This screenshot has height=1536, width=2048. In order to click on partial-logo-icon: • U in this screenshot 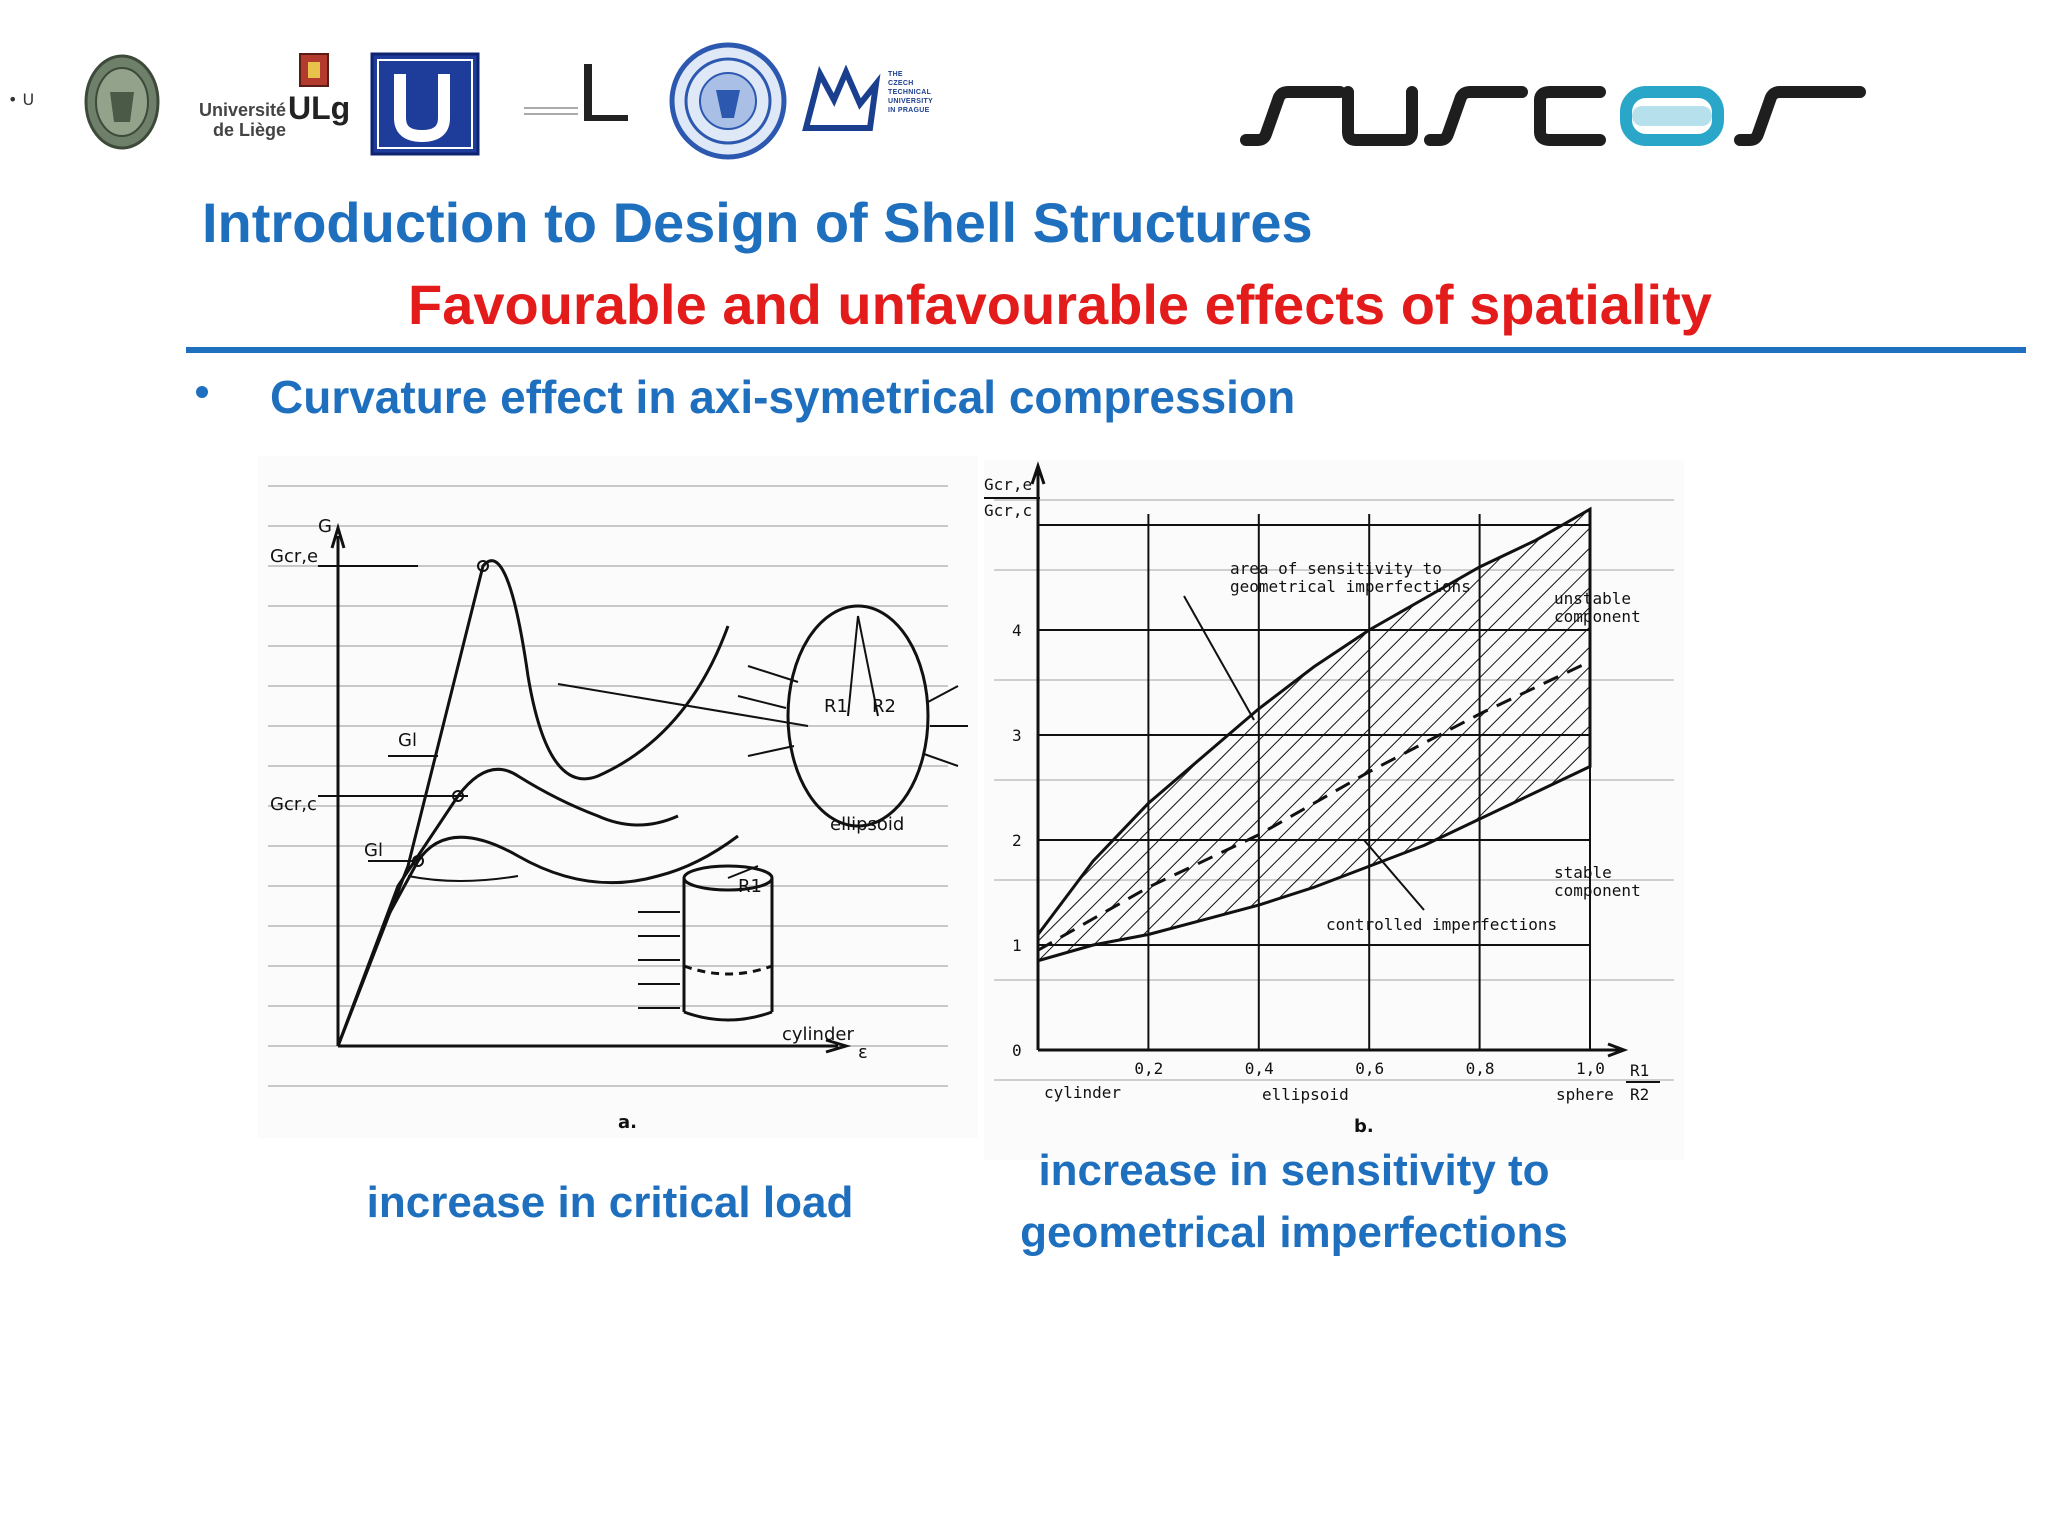, I will do `click(21, 99)`.